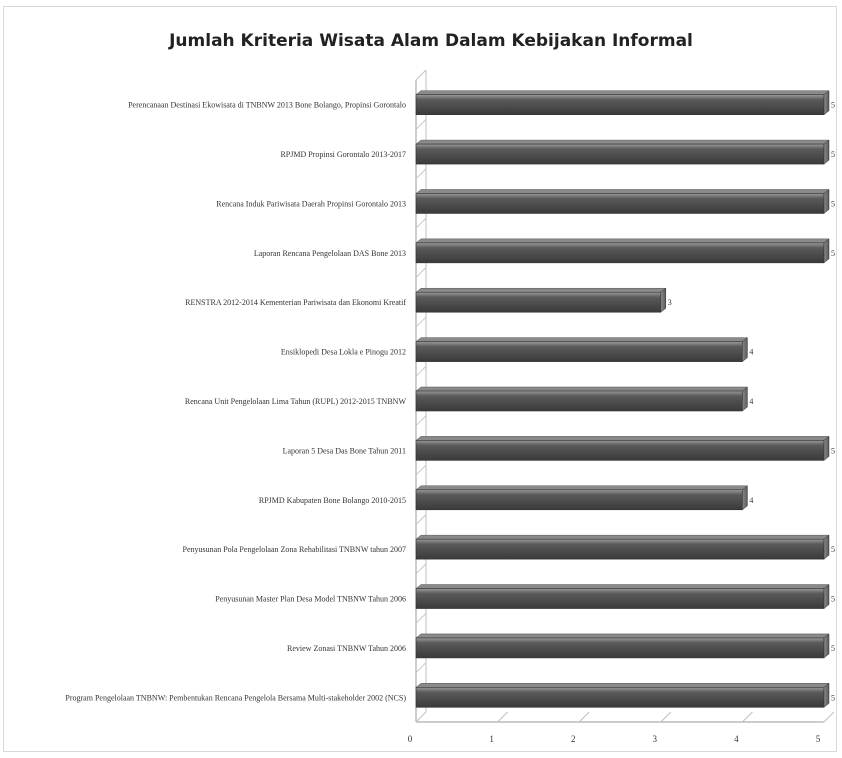 The image size is (842, 758). I want to click on x-tick-label: 4, so click(736, 739).